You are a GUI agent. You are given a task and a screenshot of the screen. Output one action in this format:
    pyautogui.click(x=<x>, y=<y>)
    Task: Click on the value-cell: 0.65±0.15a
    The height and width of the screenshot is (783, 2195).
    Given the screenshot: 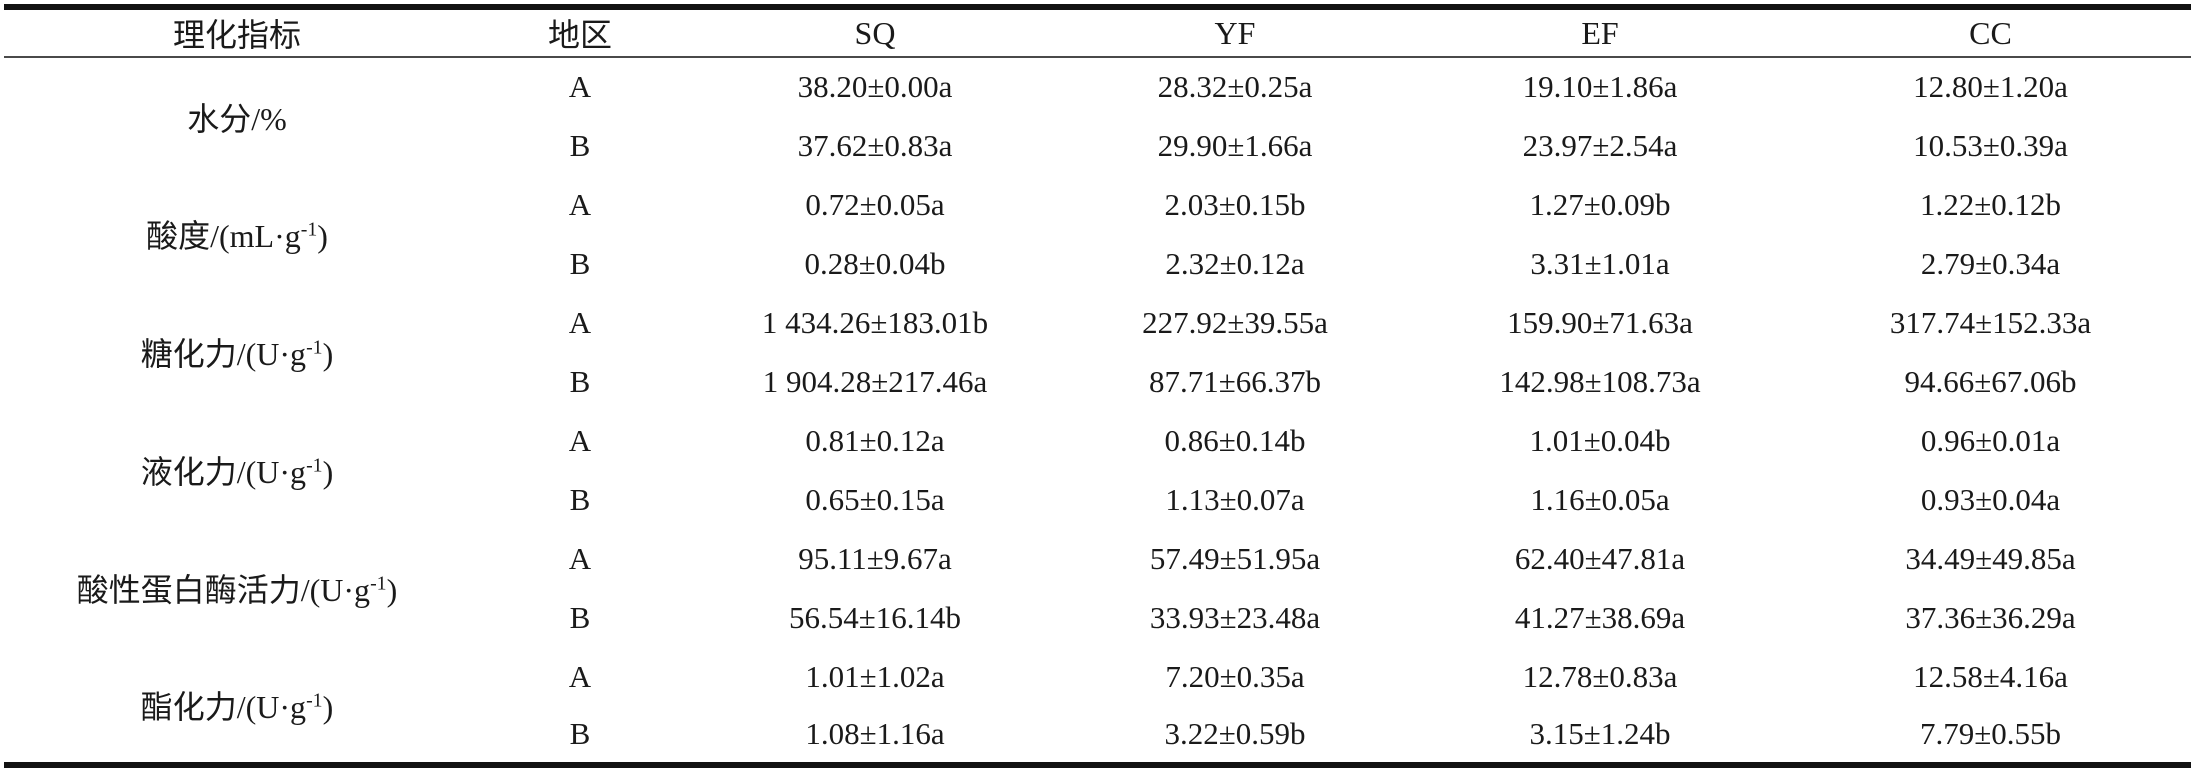 What is the action you would take?
    pyautogui.click(x=875, y=499)
    